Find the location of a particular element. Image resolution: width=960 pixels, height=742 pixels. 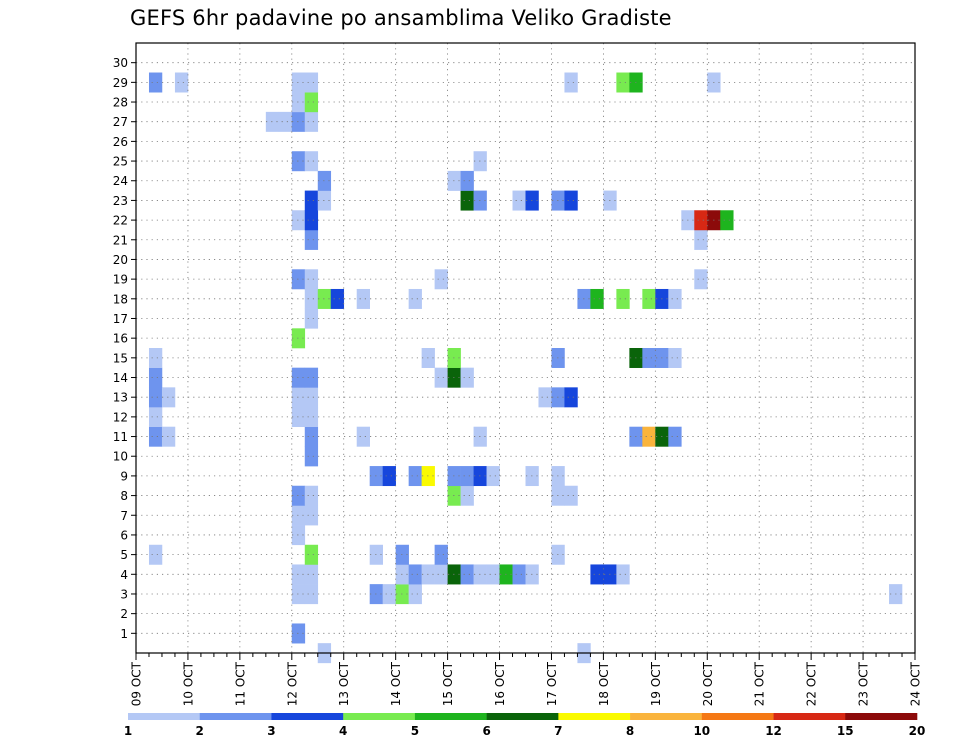

y-tick-label: 19 is located at coordinates (120, 280).